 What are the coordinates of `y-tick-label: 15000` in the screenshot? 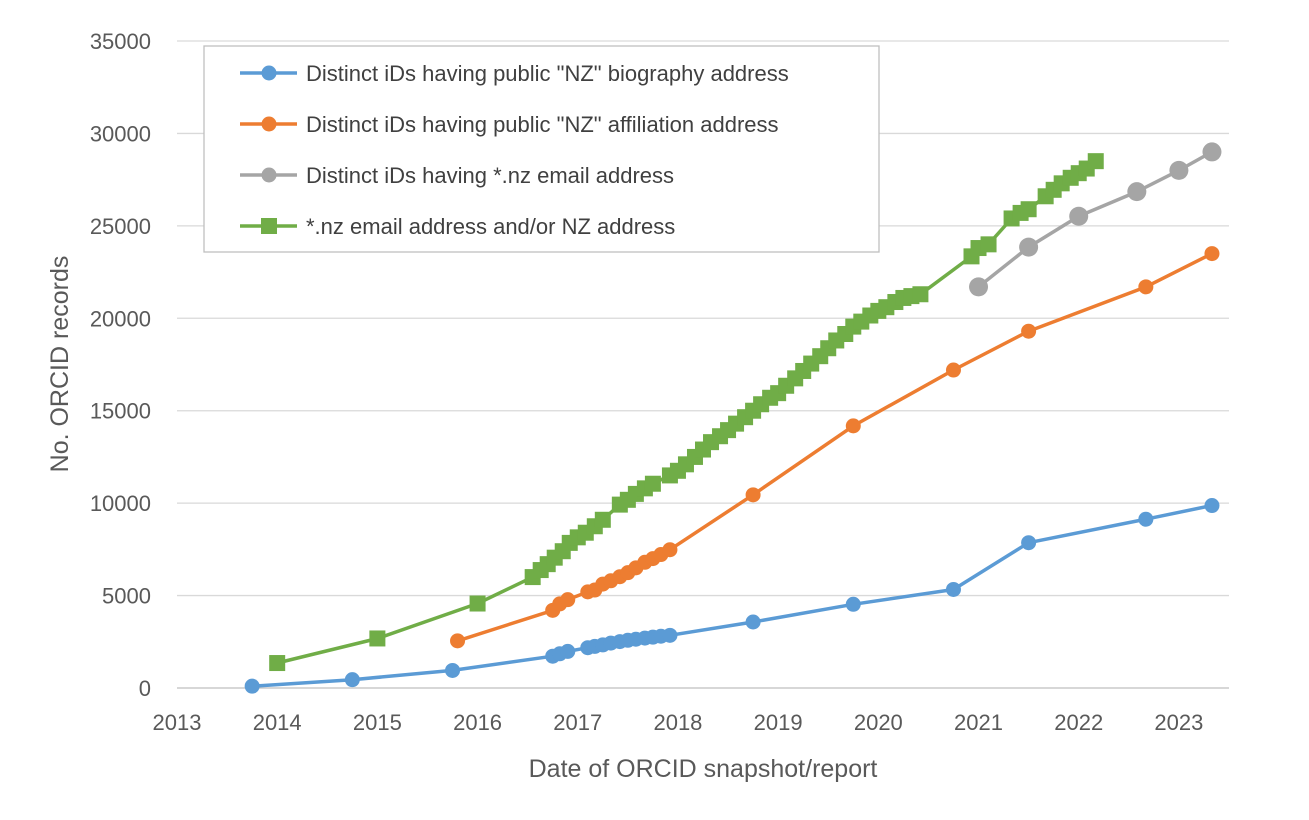 It's located at (120, 411).